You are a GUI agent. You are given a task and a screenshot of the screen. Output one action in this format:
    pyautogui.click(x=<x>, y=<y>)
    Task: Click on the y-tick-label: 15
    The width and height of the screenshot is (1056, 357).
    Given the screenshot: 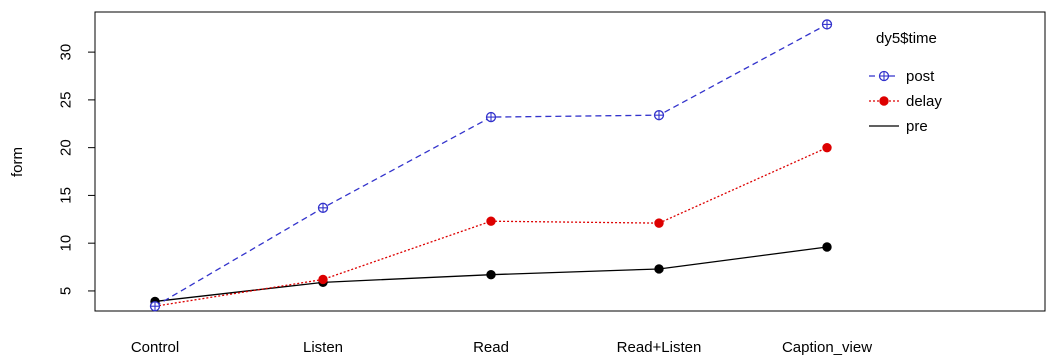 What is the action you would take?
    pyautogui.click(x=65, y=195)
    